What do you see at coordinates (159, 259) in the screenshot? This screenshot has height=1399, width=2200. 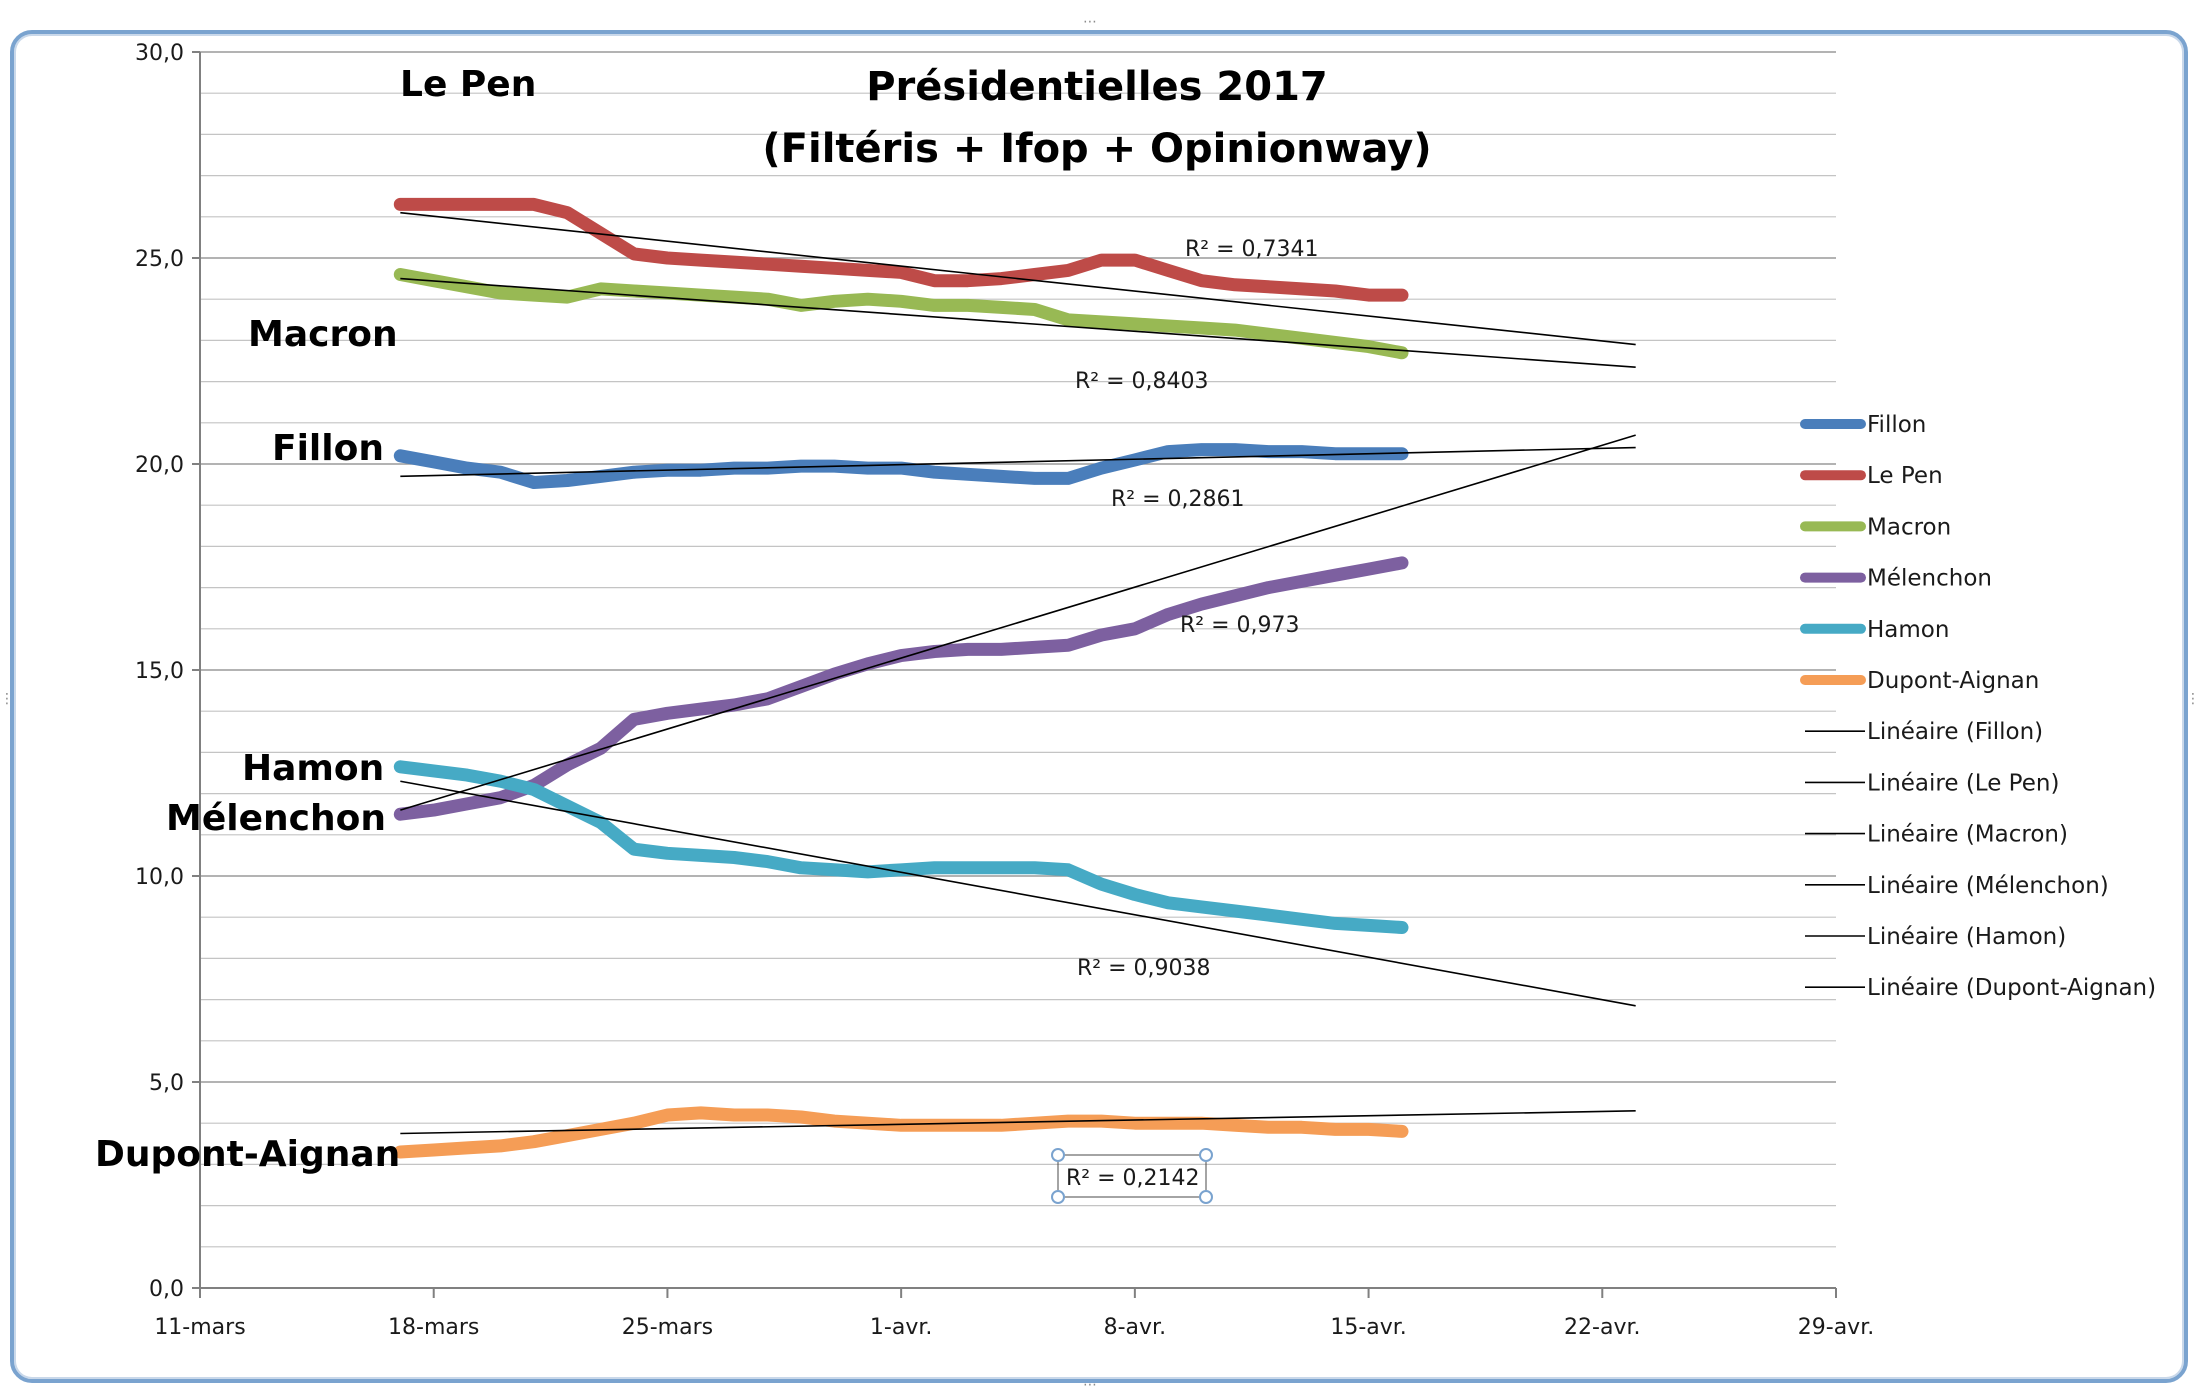 I see `y-tick-label: 25,0` at bounding box center [159, 259].